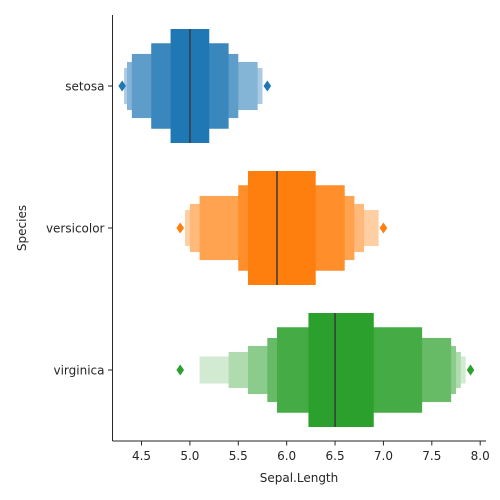 The width and height of the screenshot is (500, 500). What do you see at coordinates (335, 456) in the screenshot?
I see `x-tick-label: 6.5` at bounding box center [335, 456].